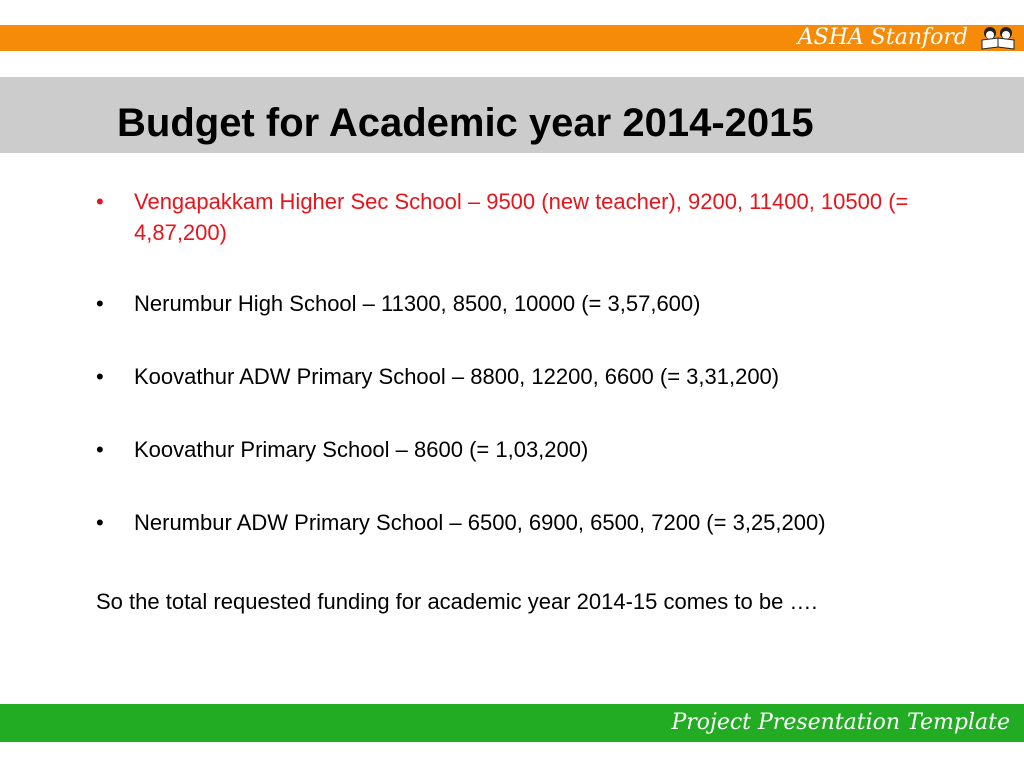  Describe the element at coordinates (882, 37) in the screenshot. I see `brand-text: ASHA Stanford` at that location.